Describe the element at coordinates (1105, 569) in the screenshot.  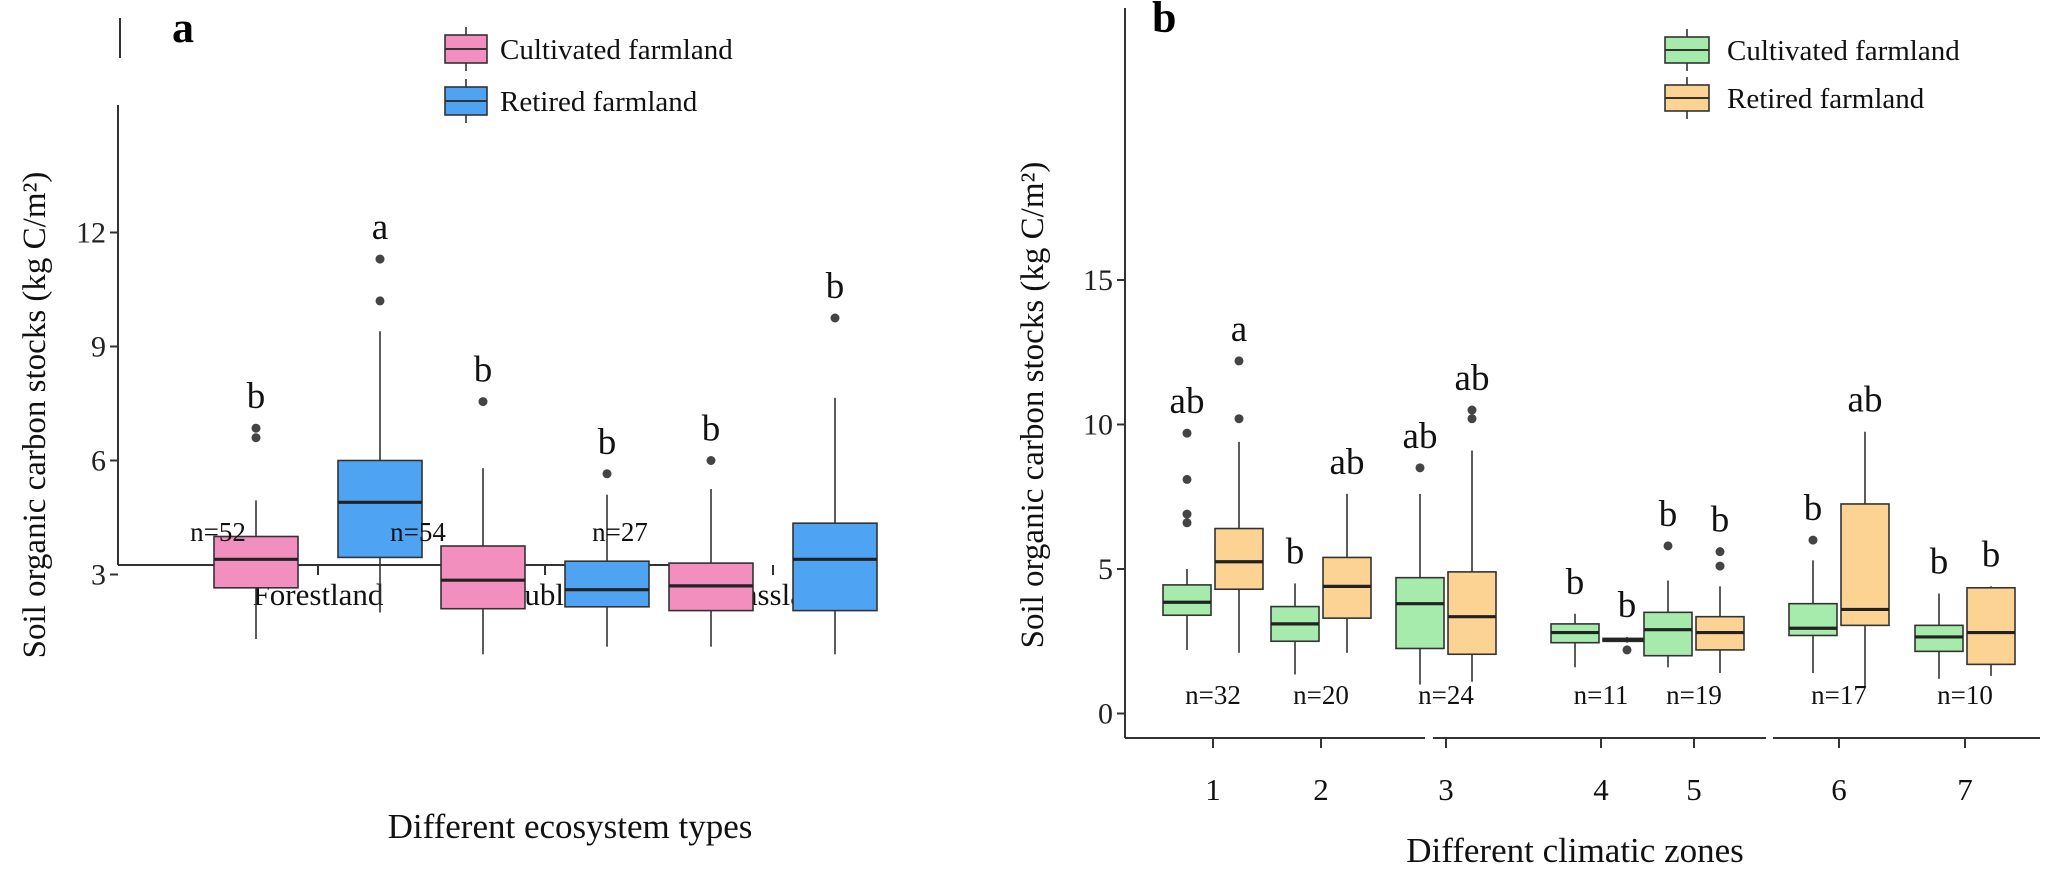
I see `y-tick-label: 5` at that location.